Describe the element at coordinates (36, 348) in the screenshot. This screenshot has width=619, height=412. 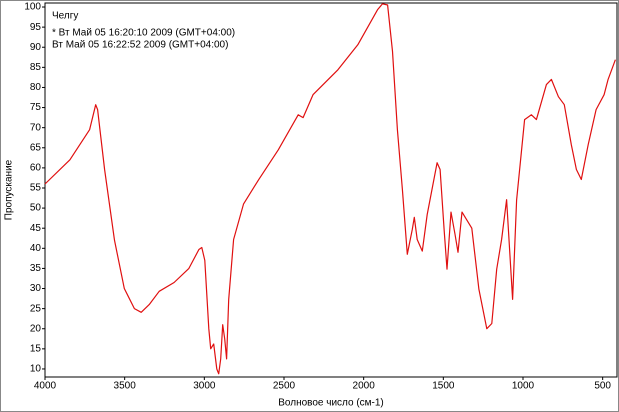
I see `y-tick-label: 15` at that location.